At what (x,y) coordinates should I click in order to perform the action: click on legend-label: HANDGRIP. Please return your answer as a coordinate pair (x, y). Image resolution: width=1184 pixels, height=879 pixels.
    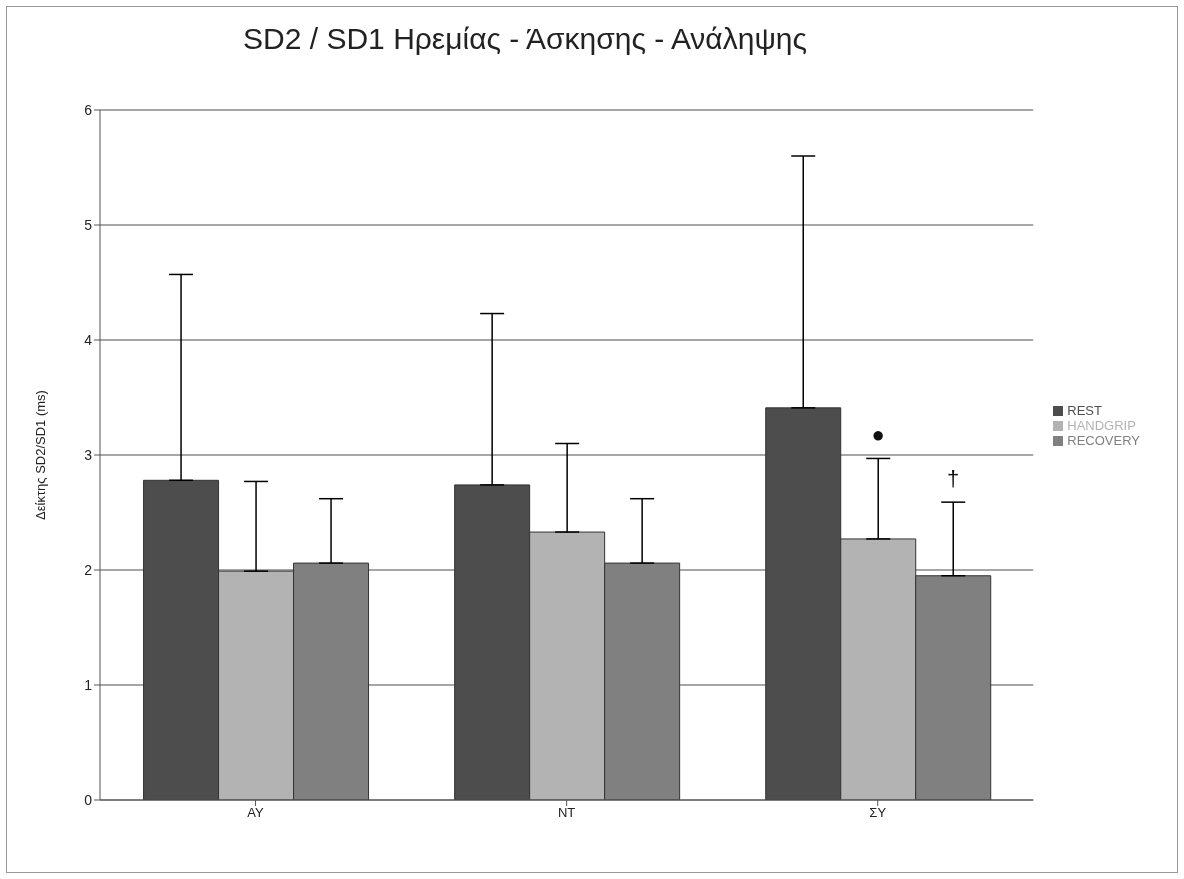
    Looking at the image, I should click on (1101, 425).